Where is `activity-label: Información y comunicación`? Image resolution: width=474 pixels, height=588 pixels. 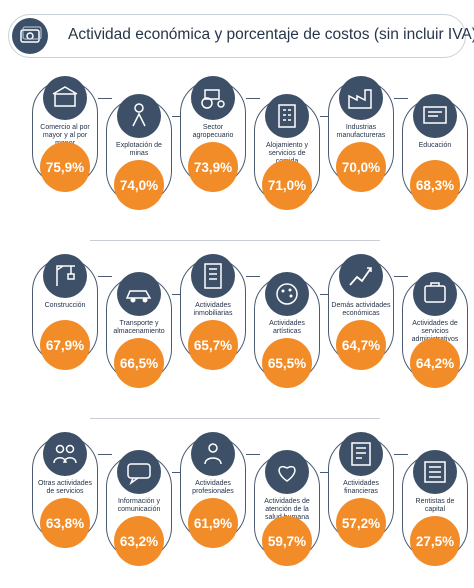
activity-label: Información y comunicación is located at coordinates (139, 505).